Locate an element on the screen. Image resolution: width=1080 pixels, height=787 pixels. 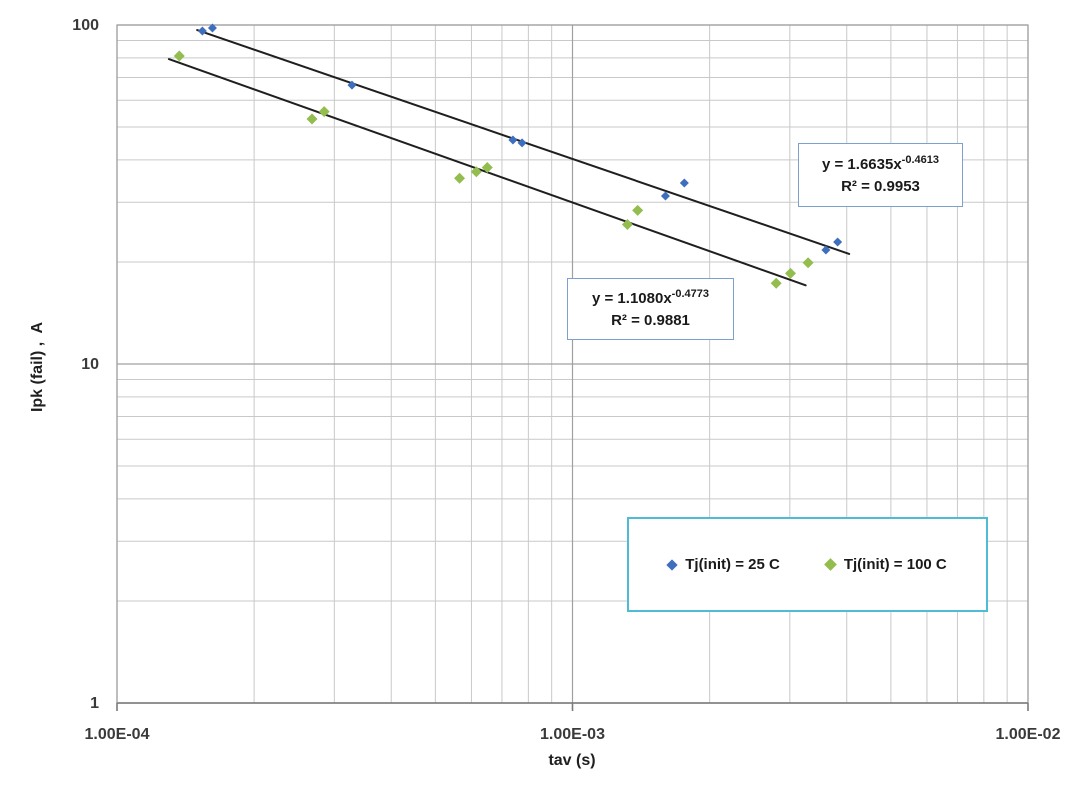
legend: Tj(init) = 25 C Tj(init) = 100 C is located at coordinates (807, 564).